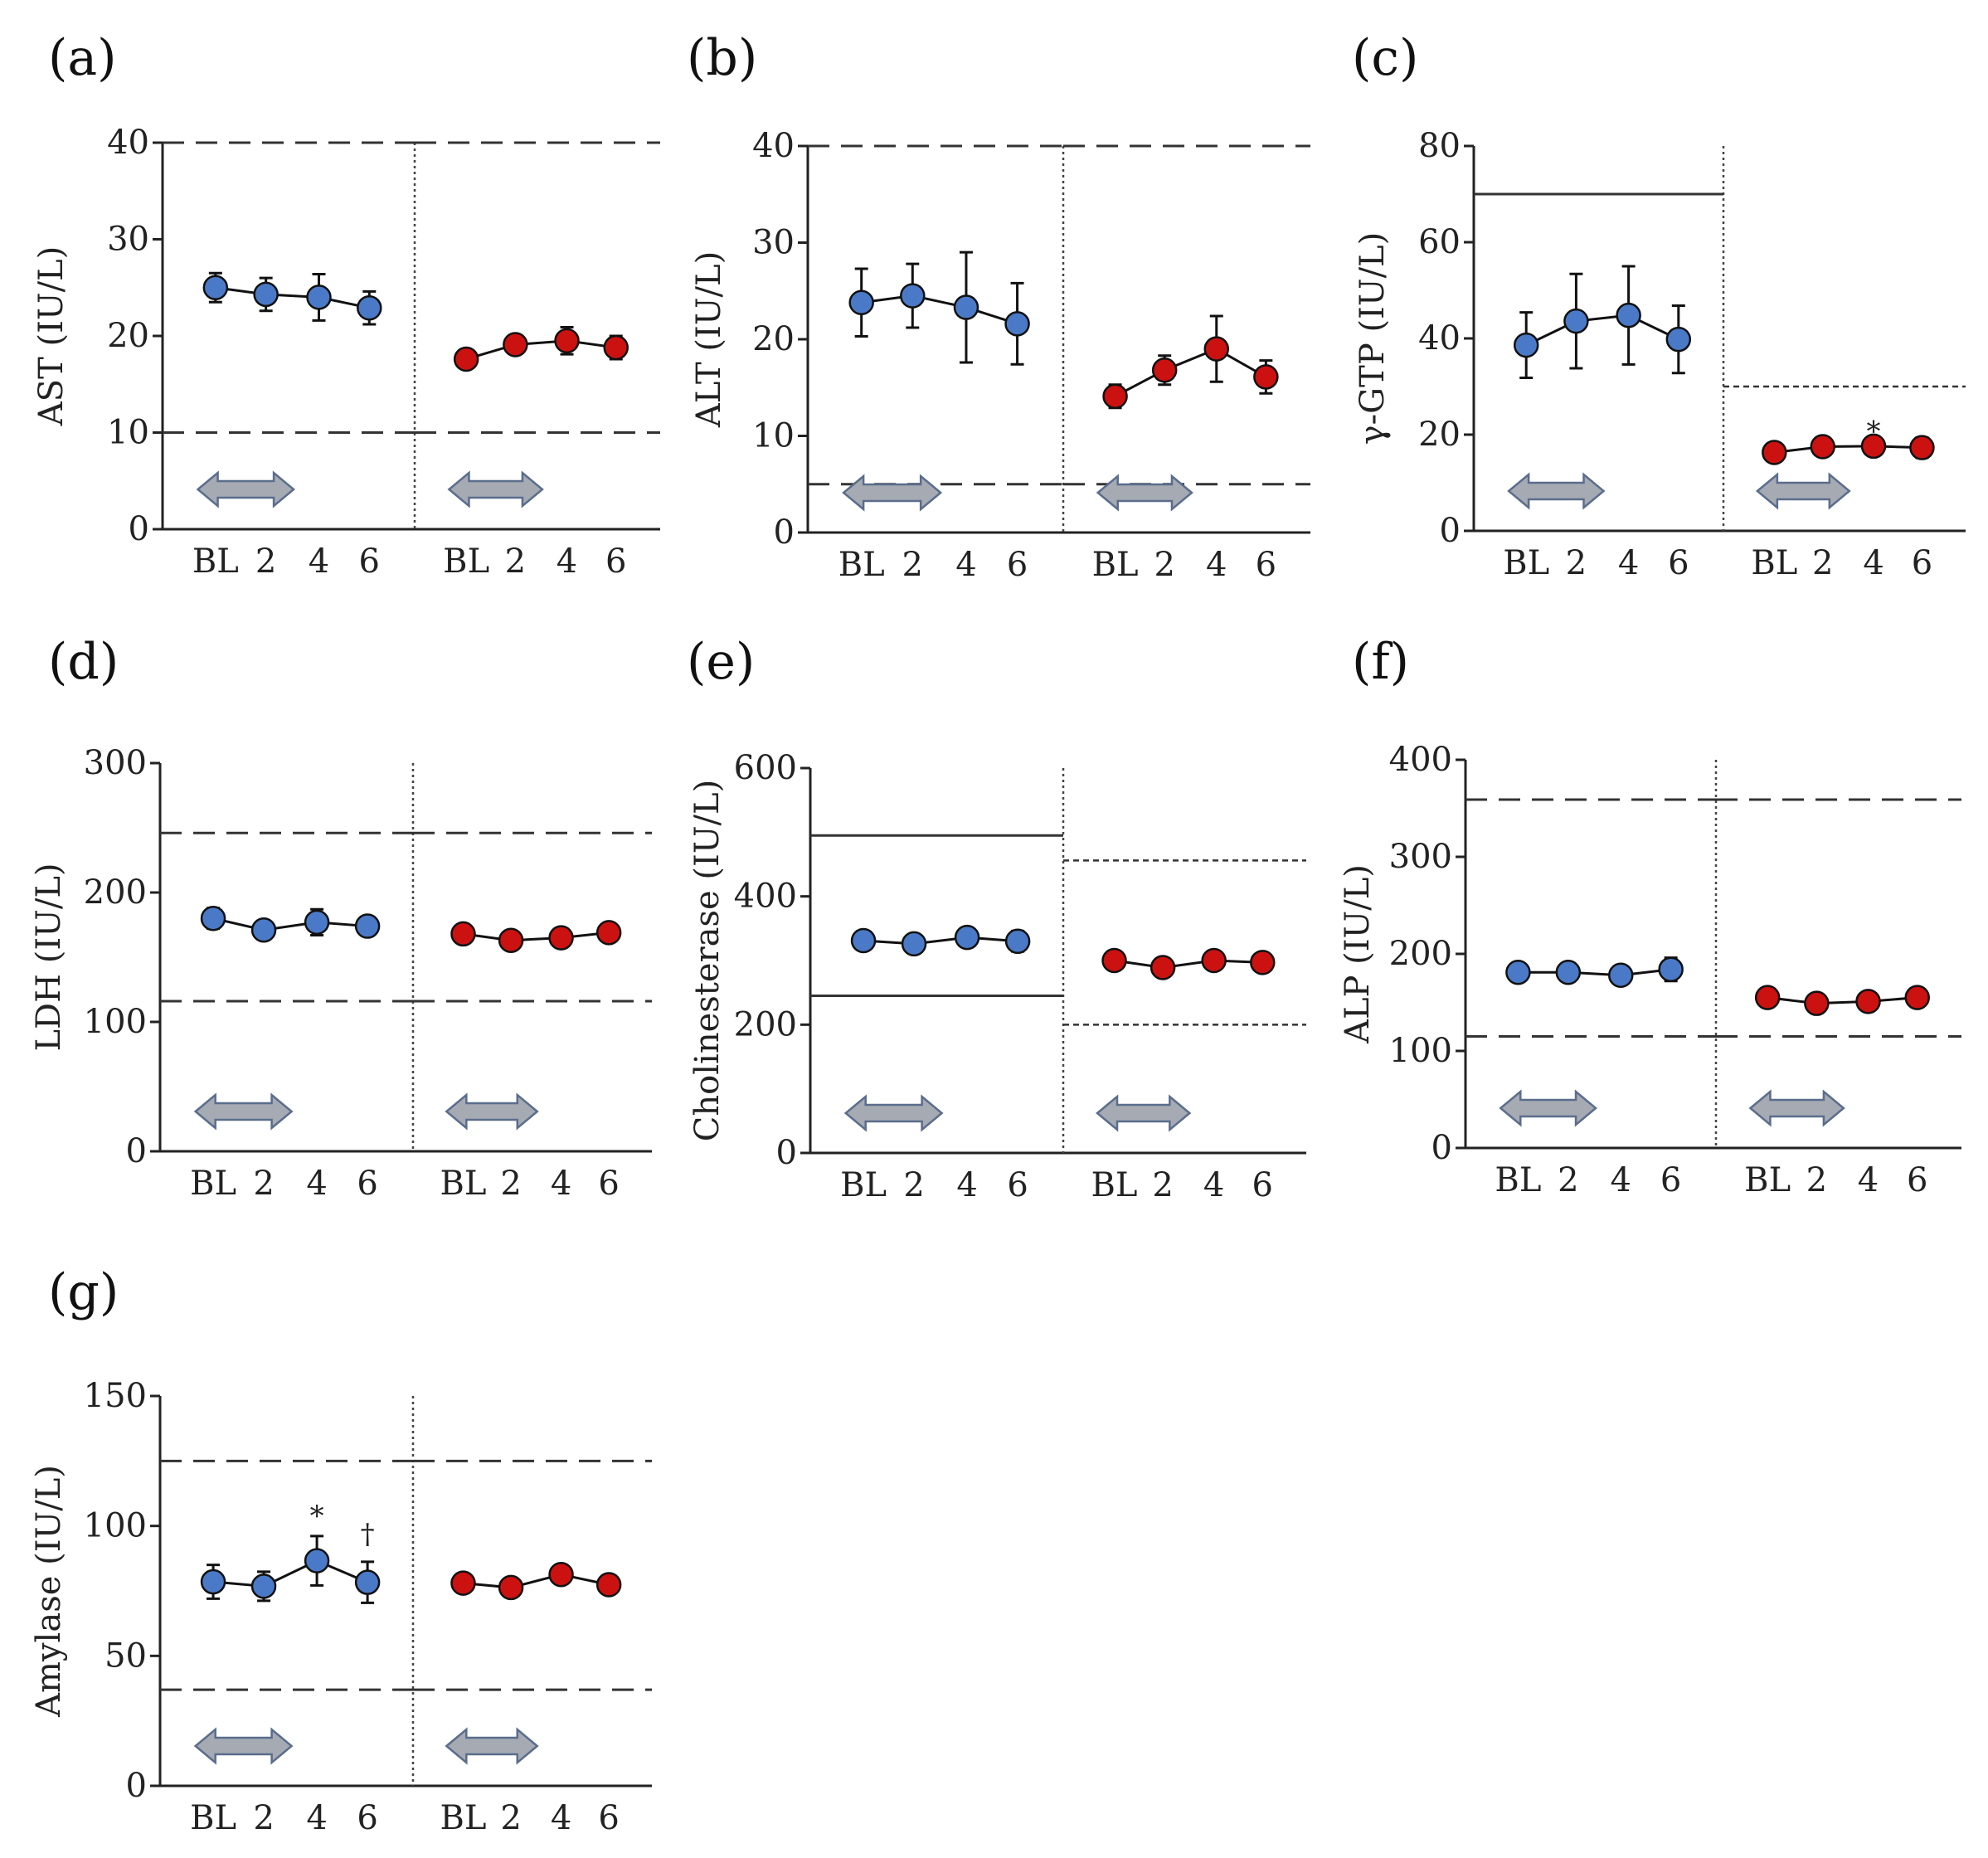 The height and width of the screenshot is (1858, 1988). I want to click on y-tick-label: 300, so click(1420, 857).